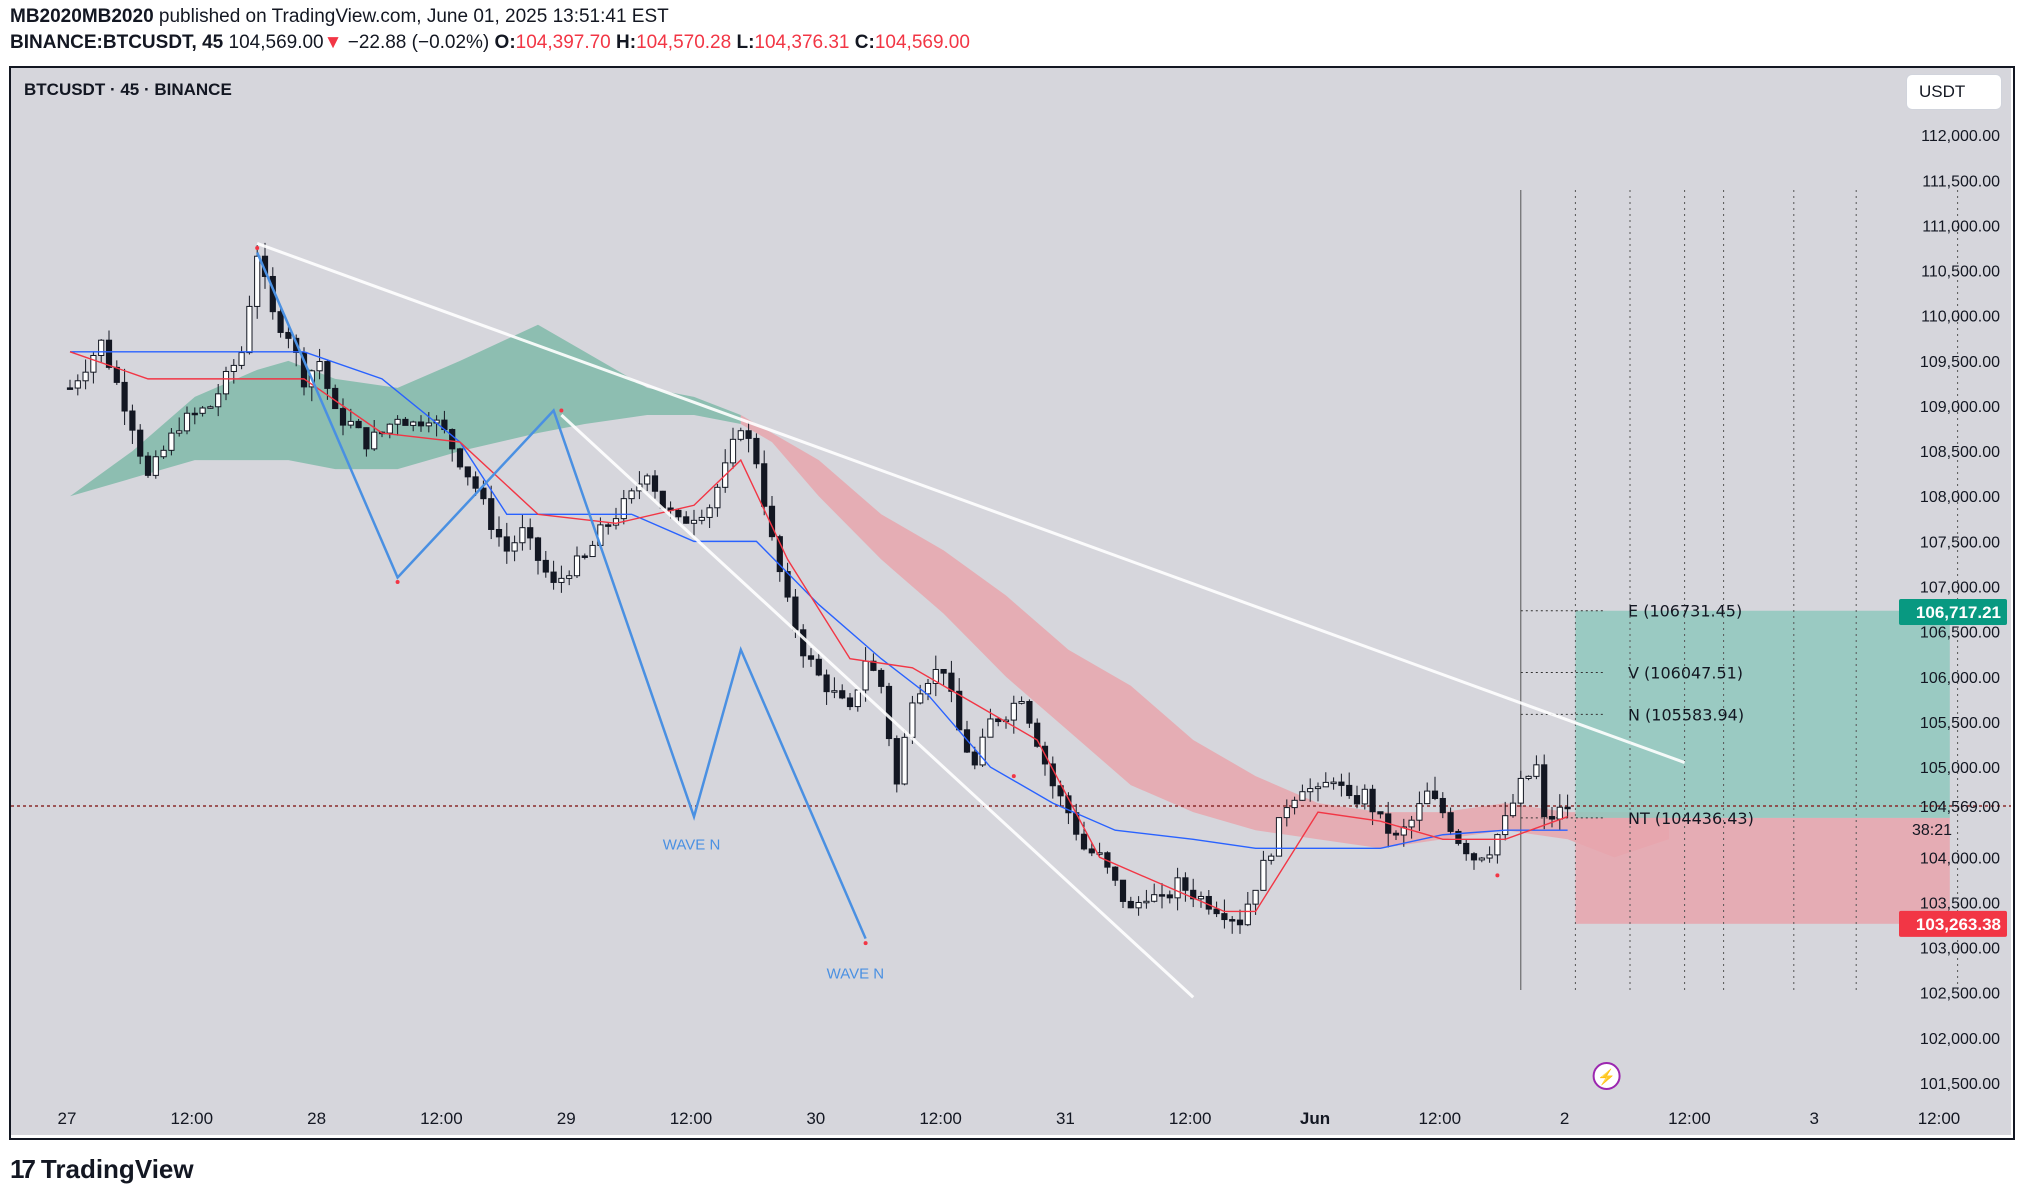 The width and height of the screenshot is (2025, 1195). I want to click on open-label: O:, so click(505, 42).